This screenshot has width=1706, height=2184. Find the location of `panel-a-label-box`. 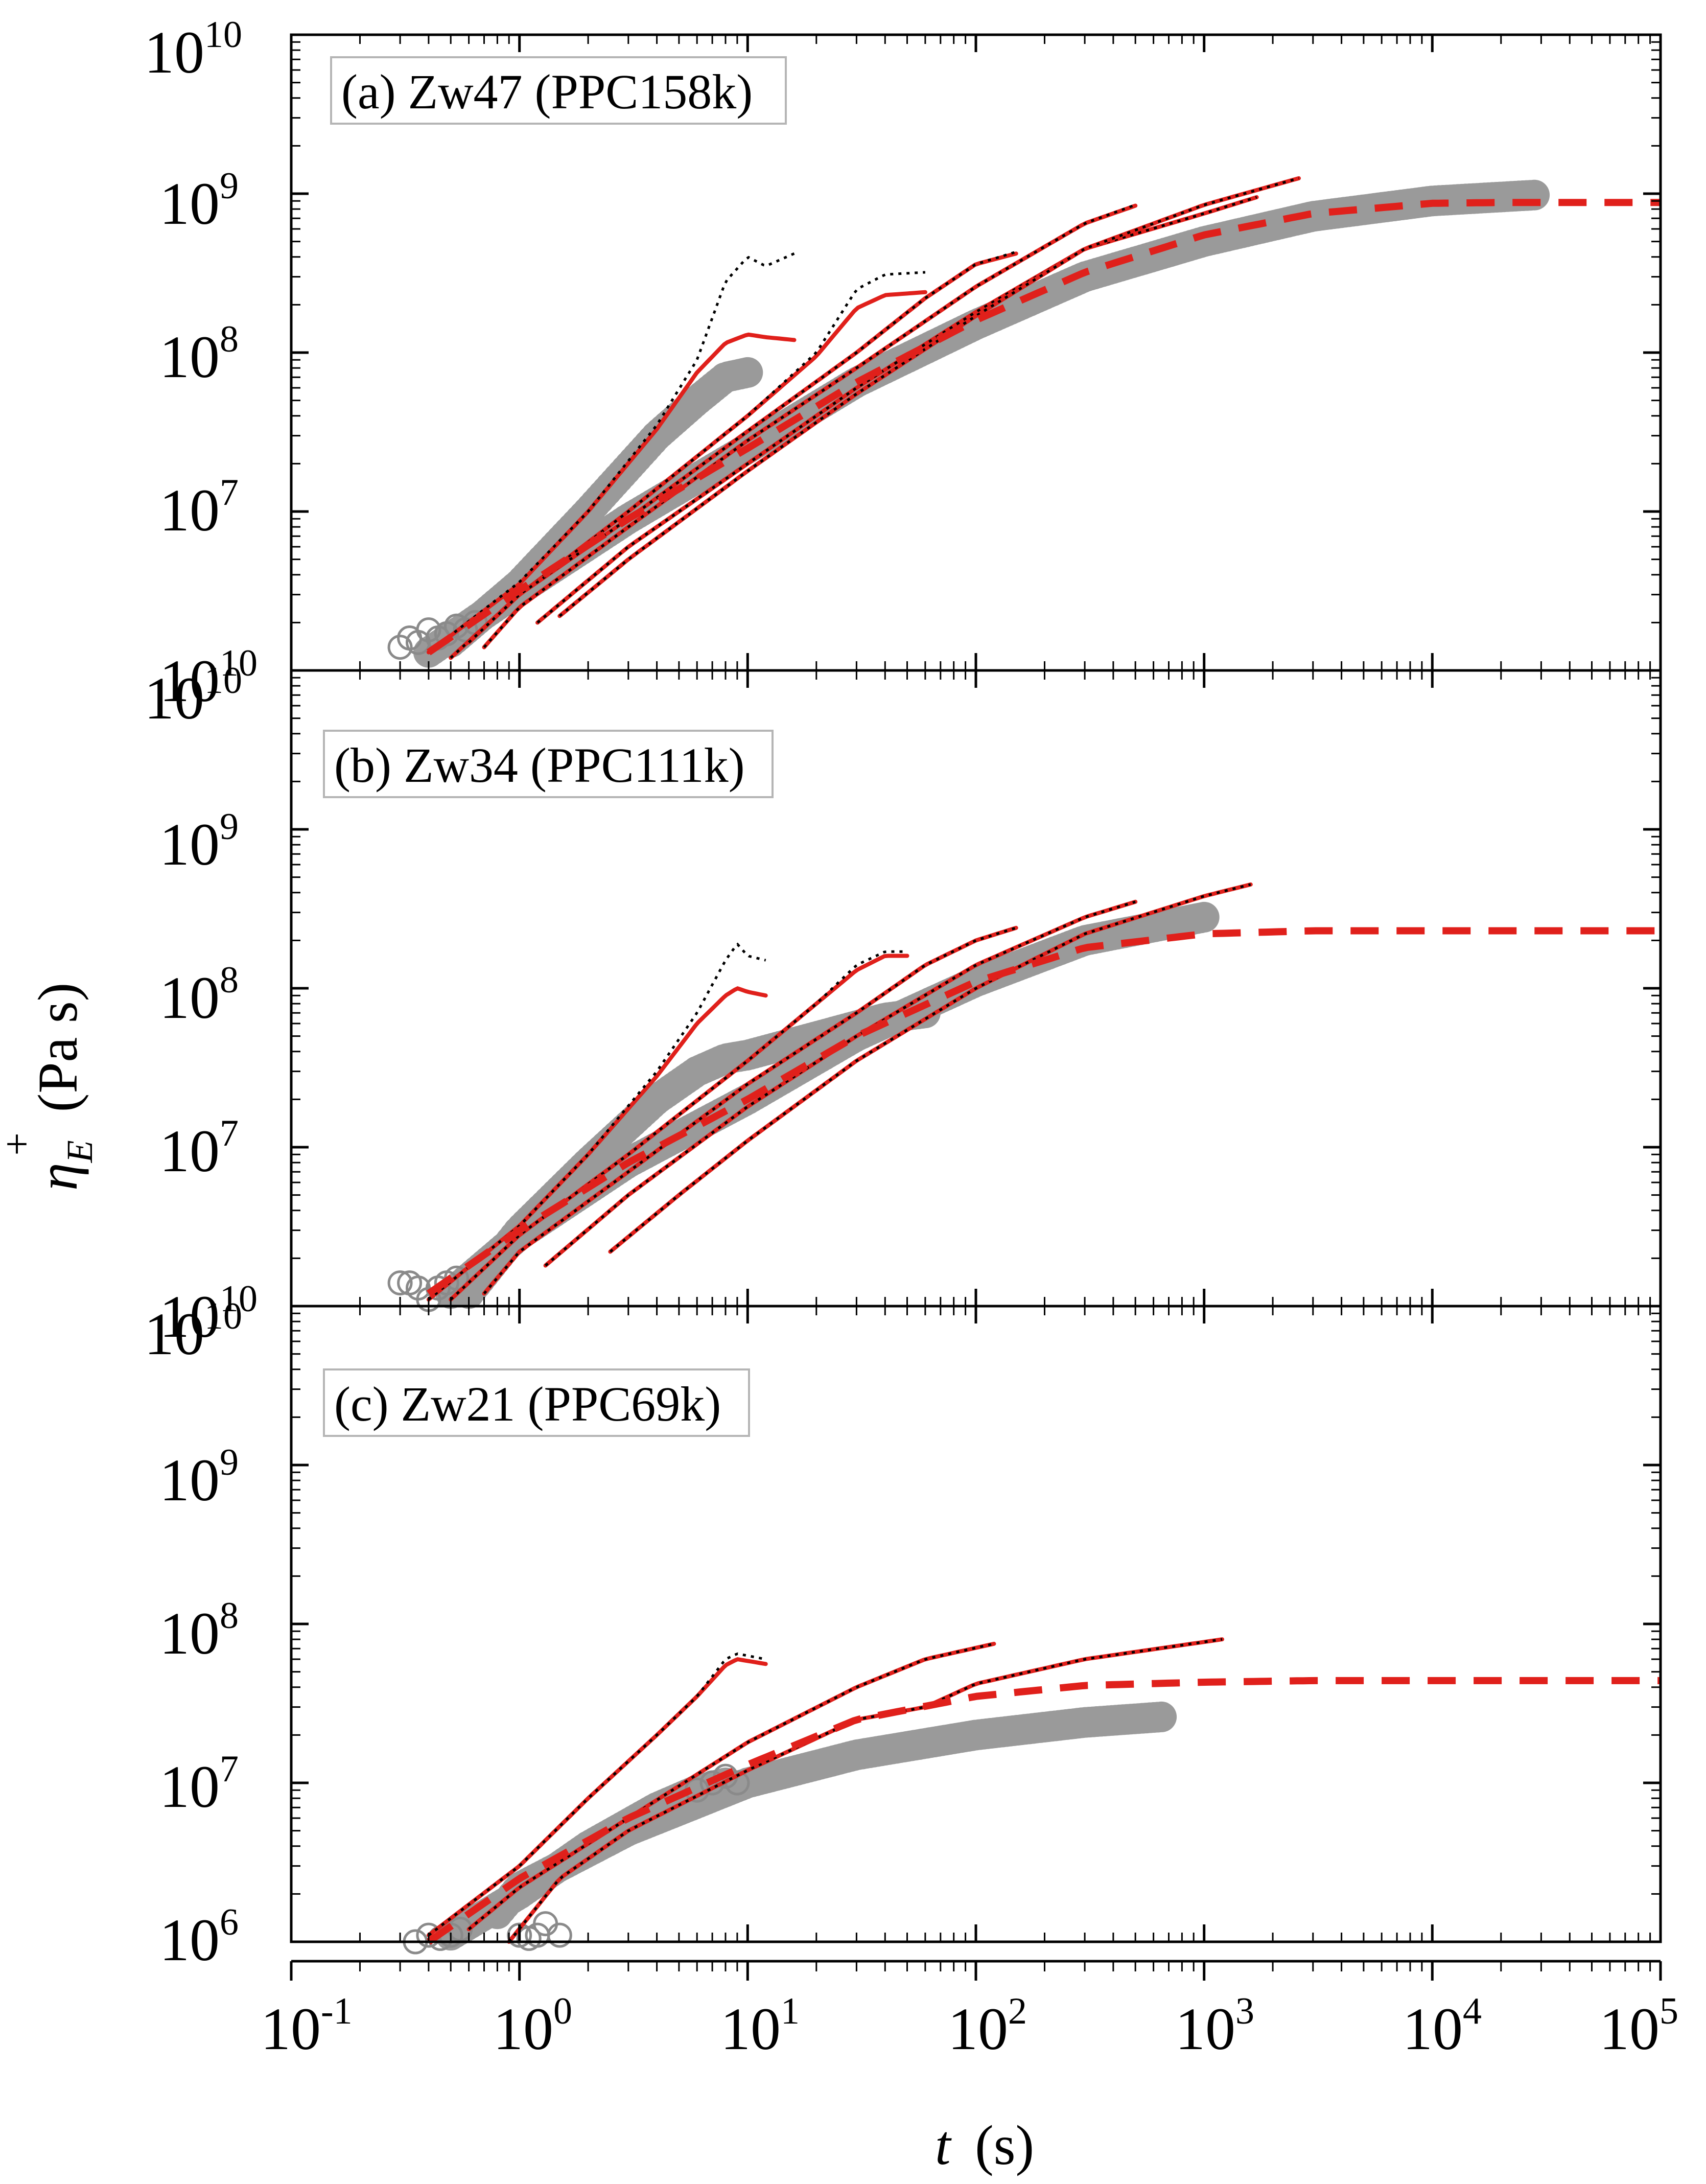

panel-a-label-box is located at coordinates (558, 90).